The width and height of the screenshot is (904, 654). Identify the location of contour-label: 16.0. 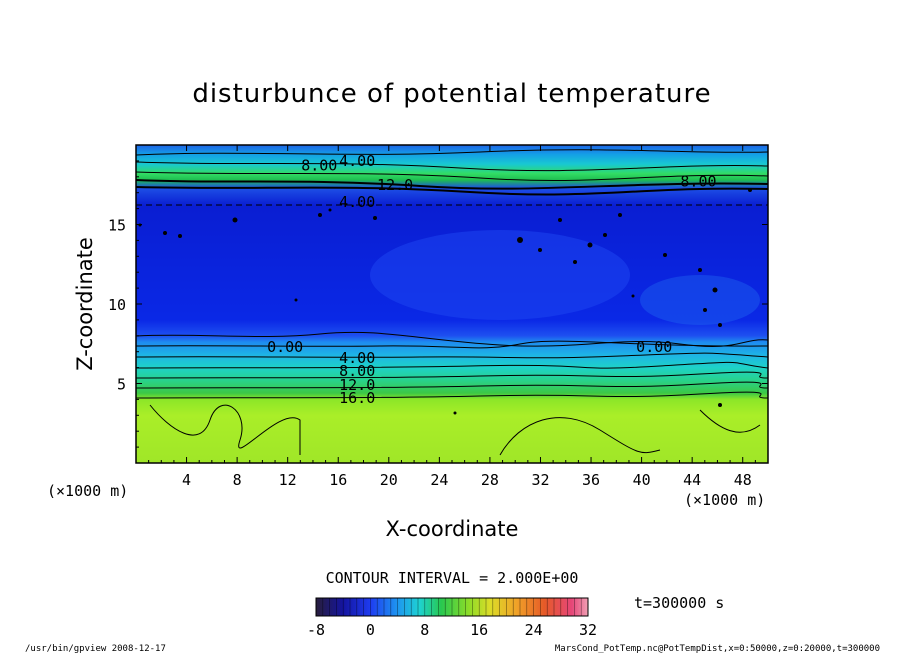
(357, 398).